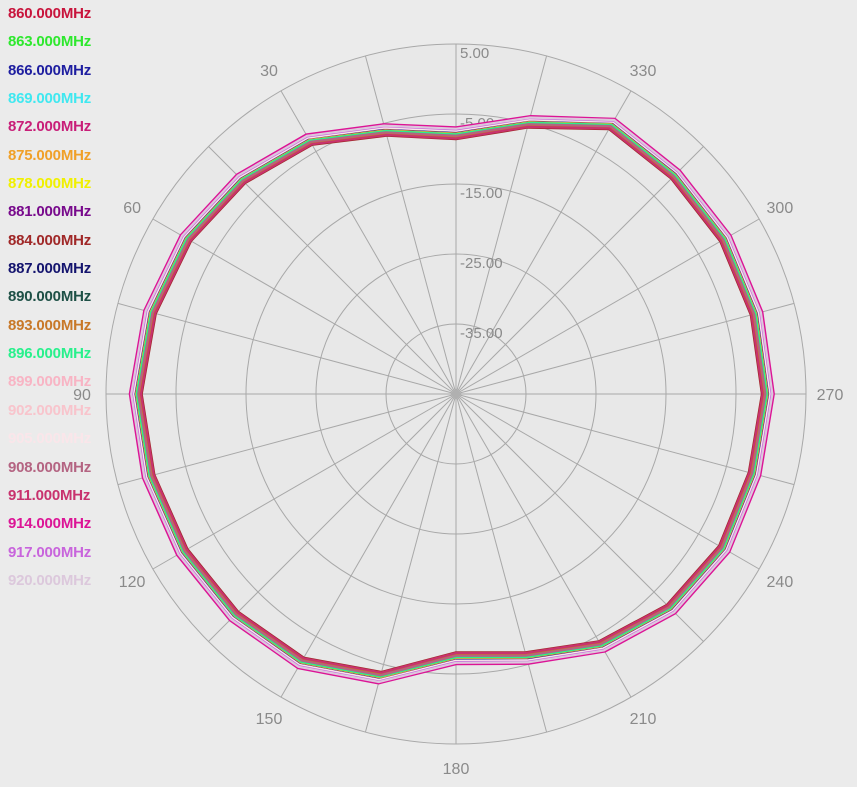 Image resolution: width=857 pixels, height=787 pixels. Describe the element at coordinates (50, 439) in the screenshot. I see `legend-entry: 905.000MHz` at that location.